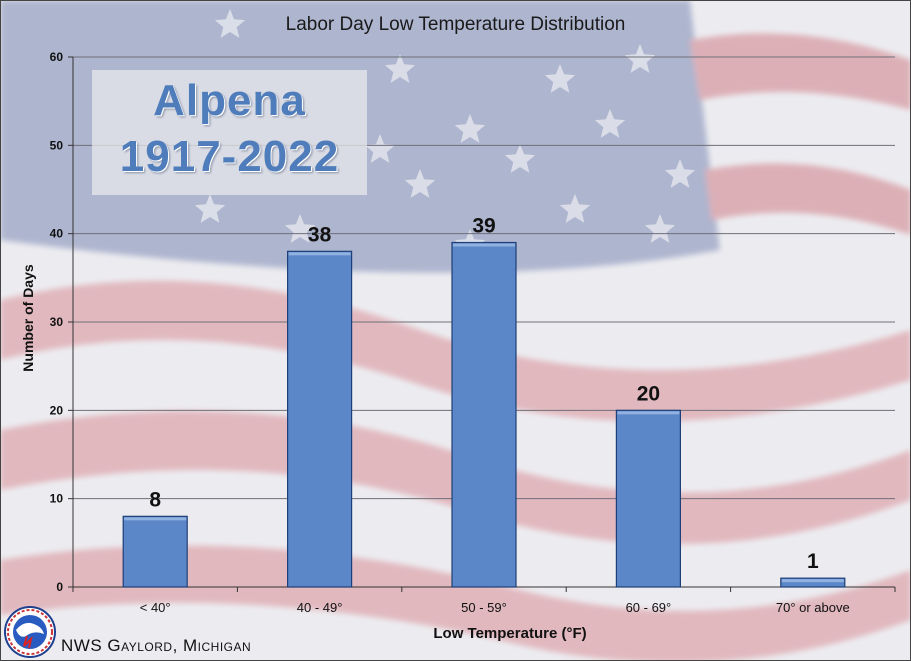 The height and width of the screenshot is (661, 911). I want to click on x-tick-label: 50 - 59°, so click(484, 607).